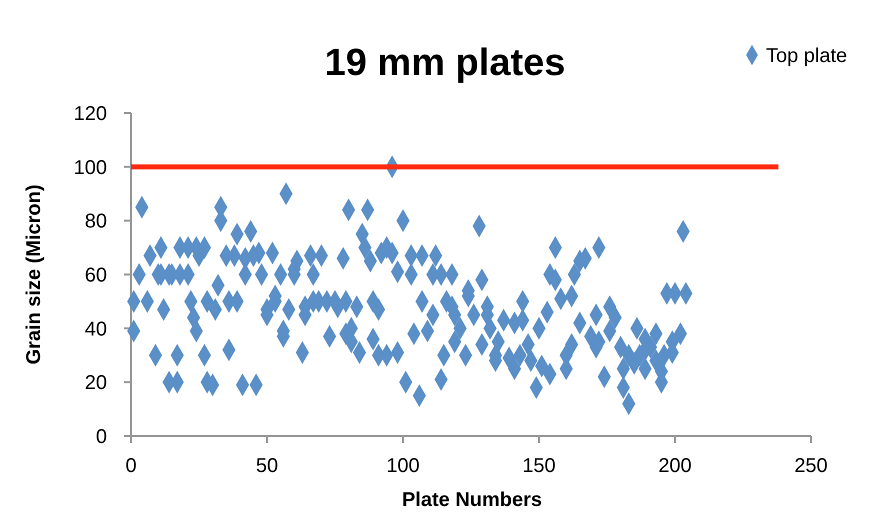 The image size is (869, 513). I want to click on x-tick-label: 150, so click(539, 466).